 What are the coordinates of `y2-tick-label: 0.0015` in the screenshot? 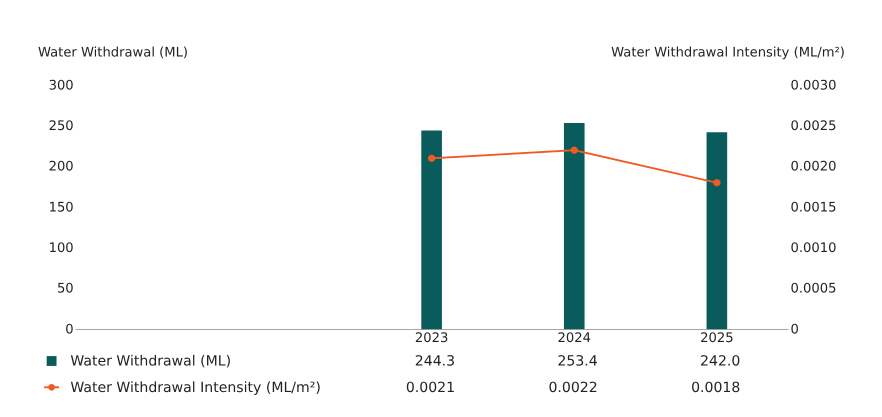 It's located at (813, 208).